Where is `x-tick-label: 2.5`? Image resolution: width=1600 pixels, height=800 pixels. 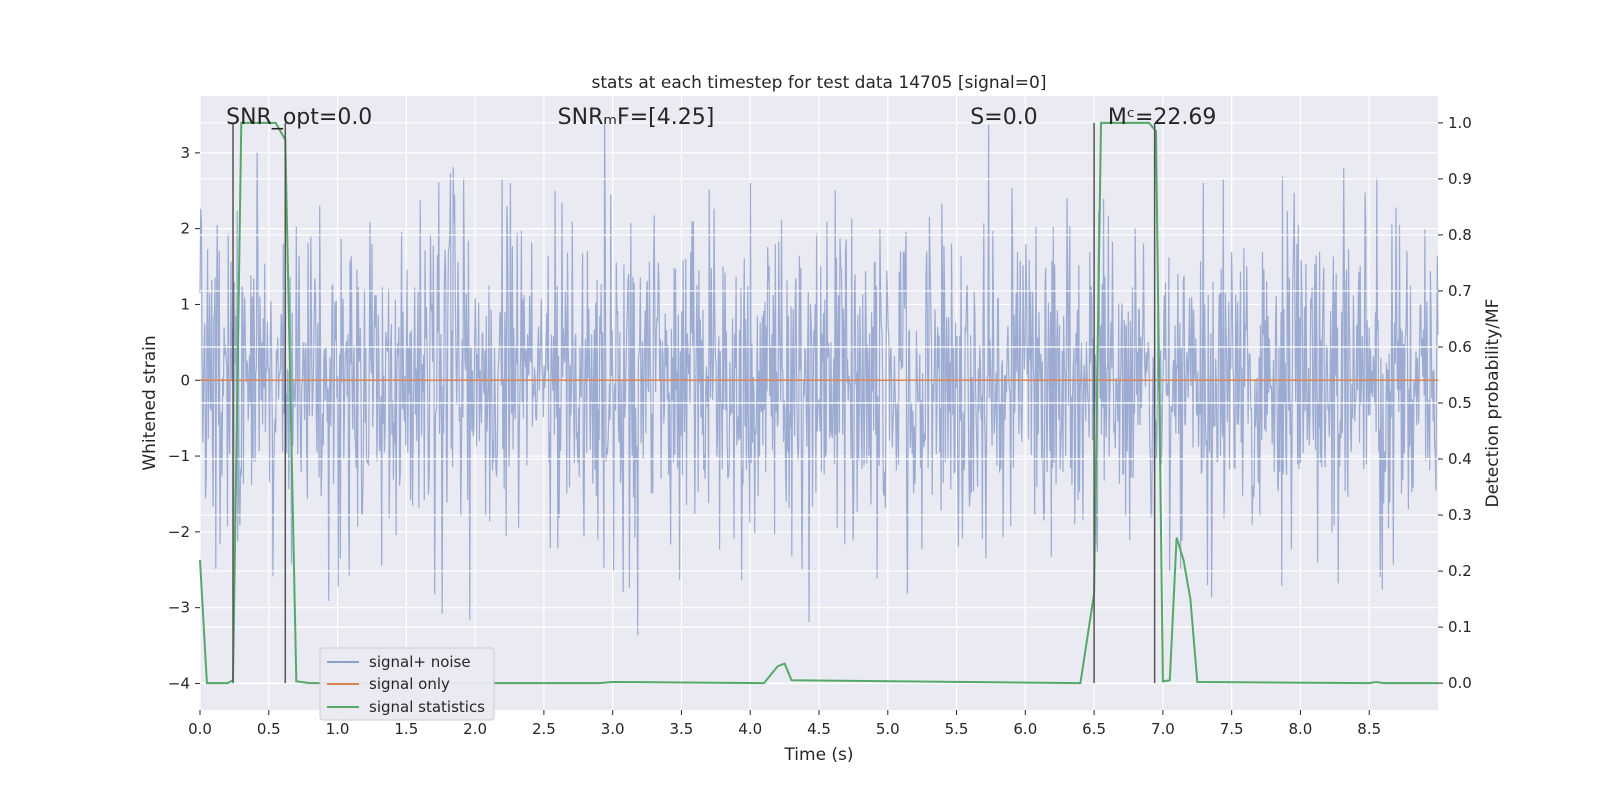 x-tick-label: 2.5 is located at coordinates (544, 729).